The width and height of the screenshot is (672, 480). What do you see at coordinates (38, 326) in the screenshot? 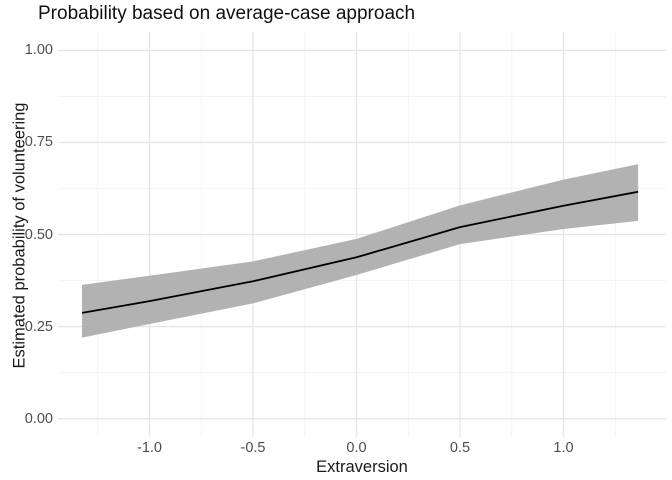
I see `y-tick-label: 0.25` at bounding box center [38, 326].